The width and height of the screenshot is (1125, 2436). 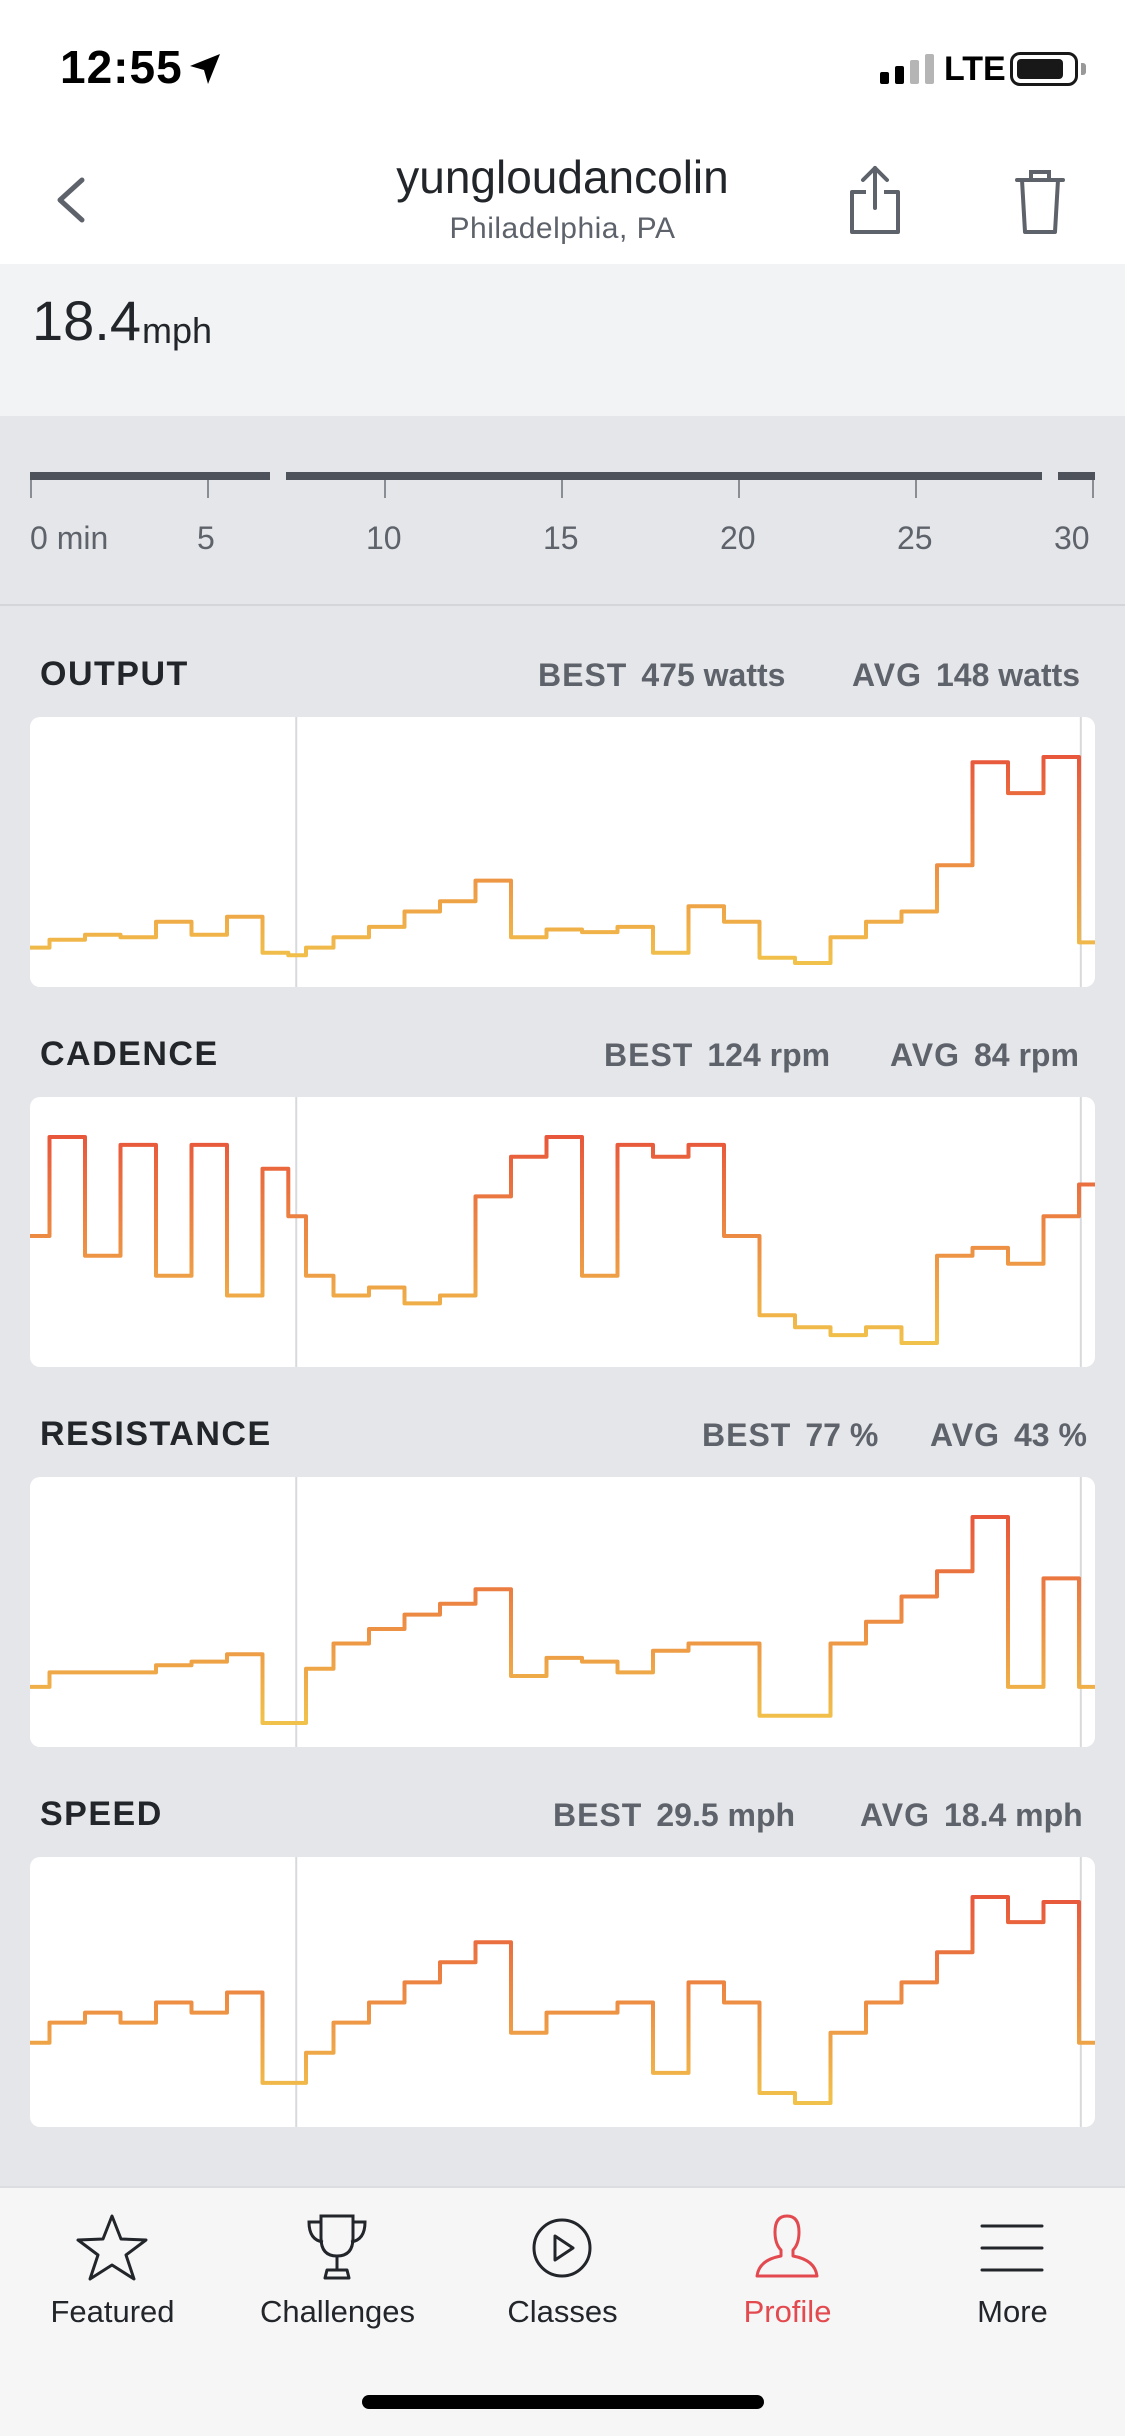 I want to click on tab-classes: Classes, so click(x=562, y=2269).